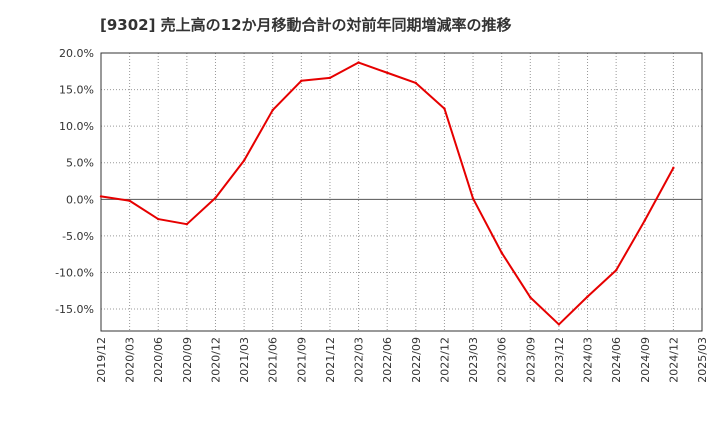 The height and width of the screenshot is (440, 720). Describe the element at coordinates (616, 360) in the screenshot. I see `x-tick-label: 2024/06` at that location.